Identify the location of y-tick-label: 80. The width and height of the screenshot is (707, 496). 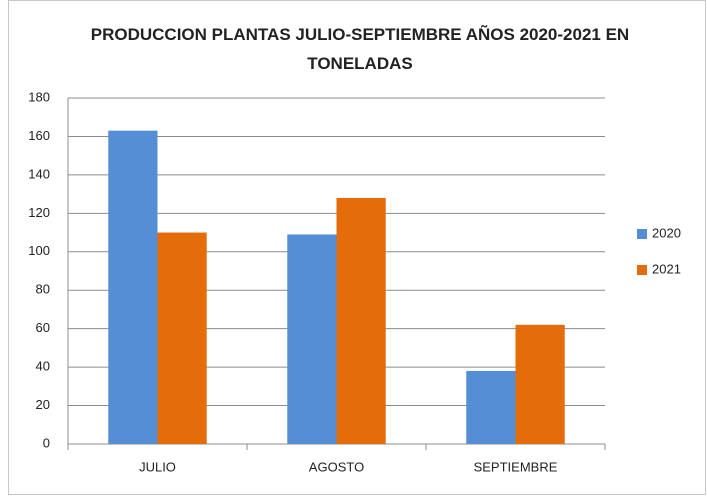
(43, 289).